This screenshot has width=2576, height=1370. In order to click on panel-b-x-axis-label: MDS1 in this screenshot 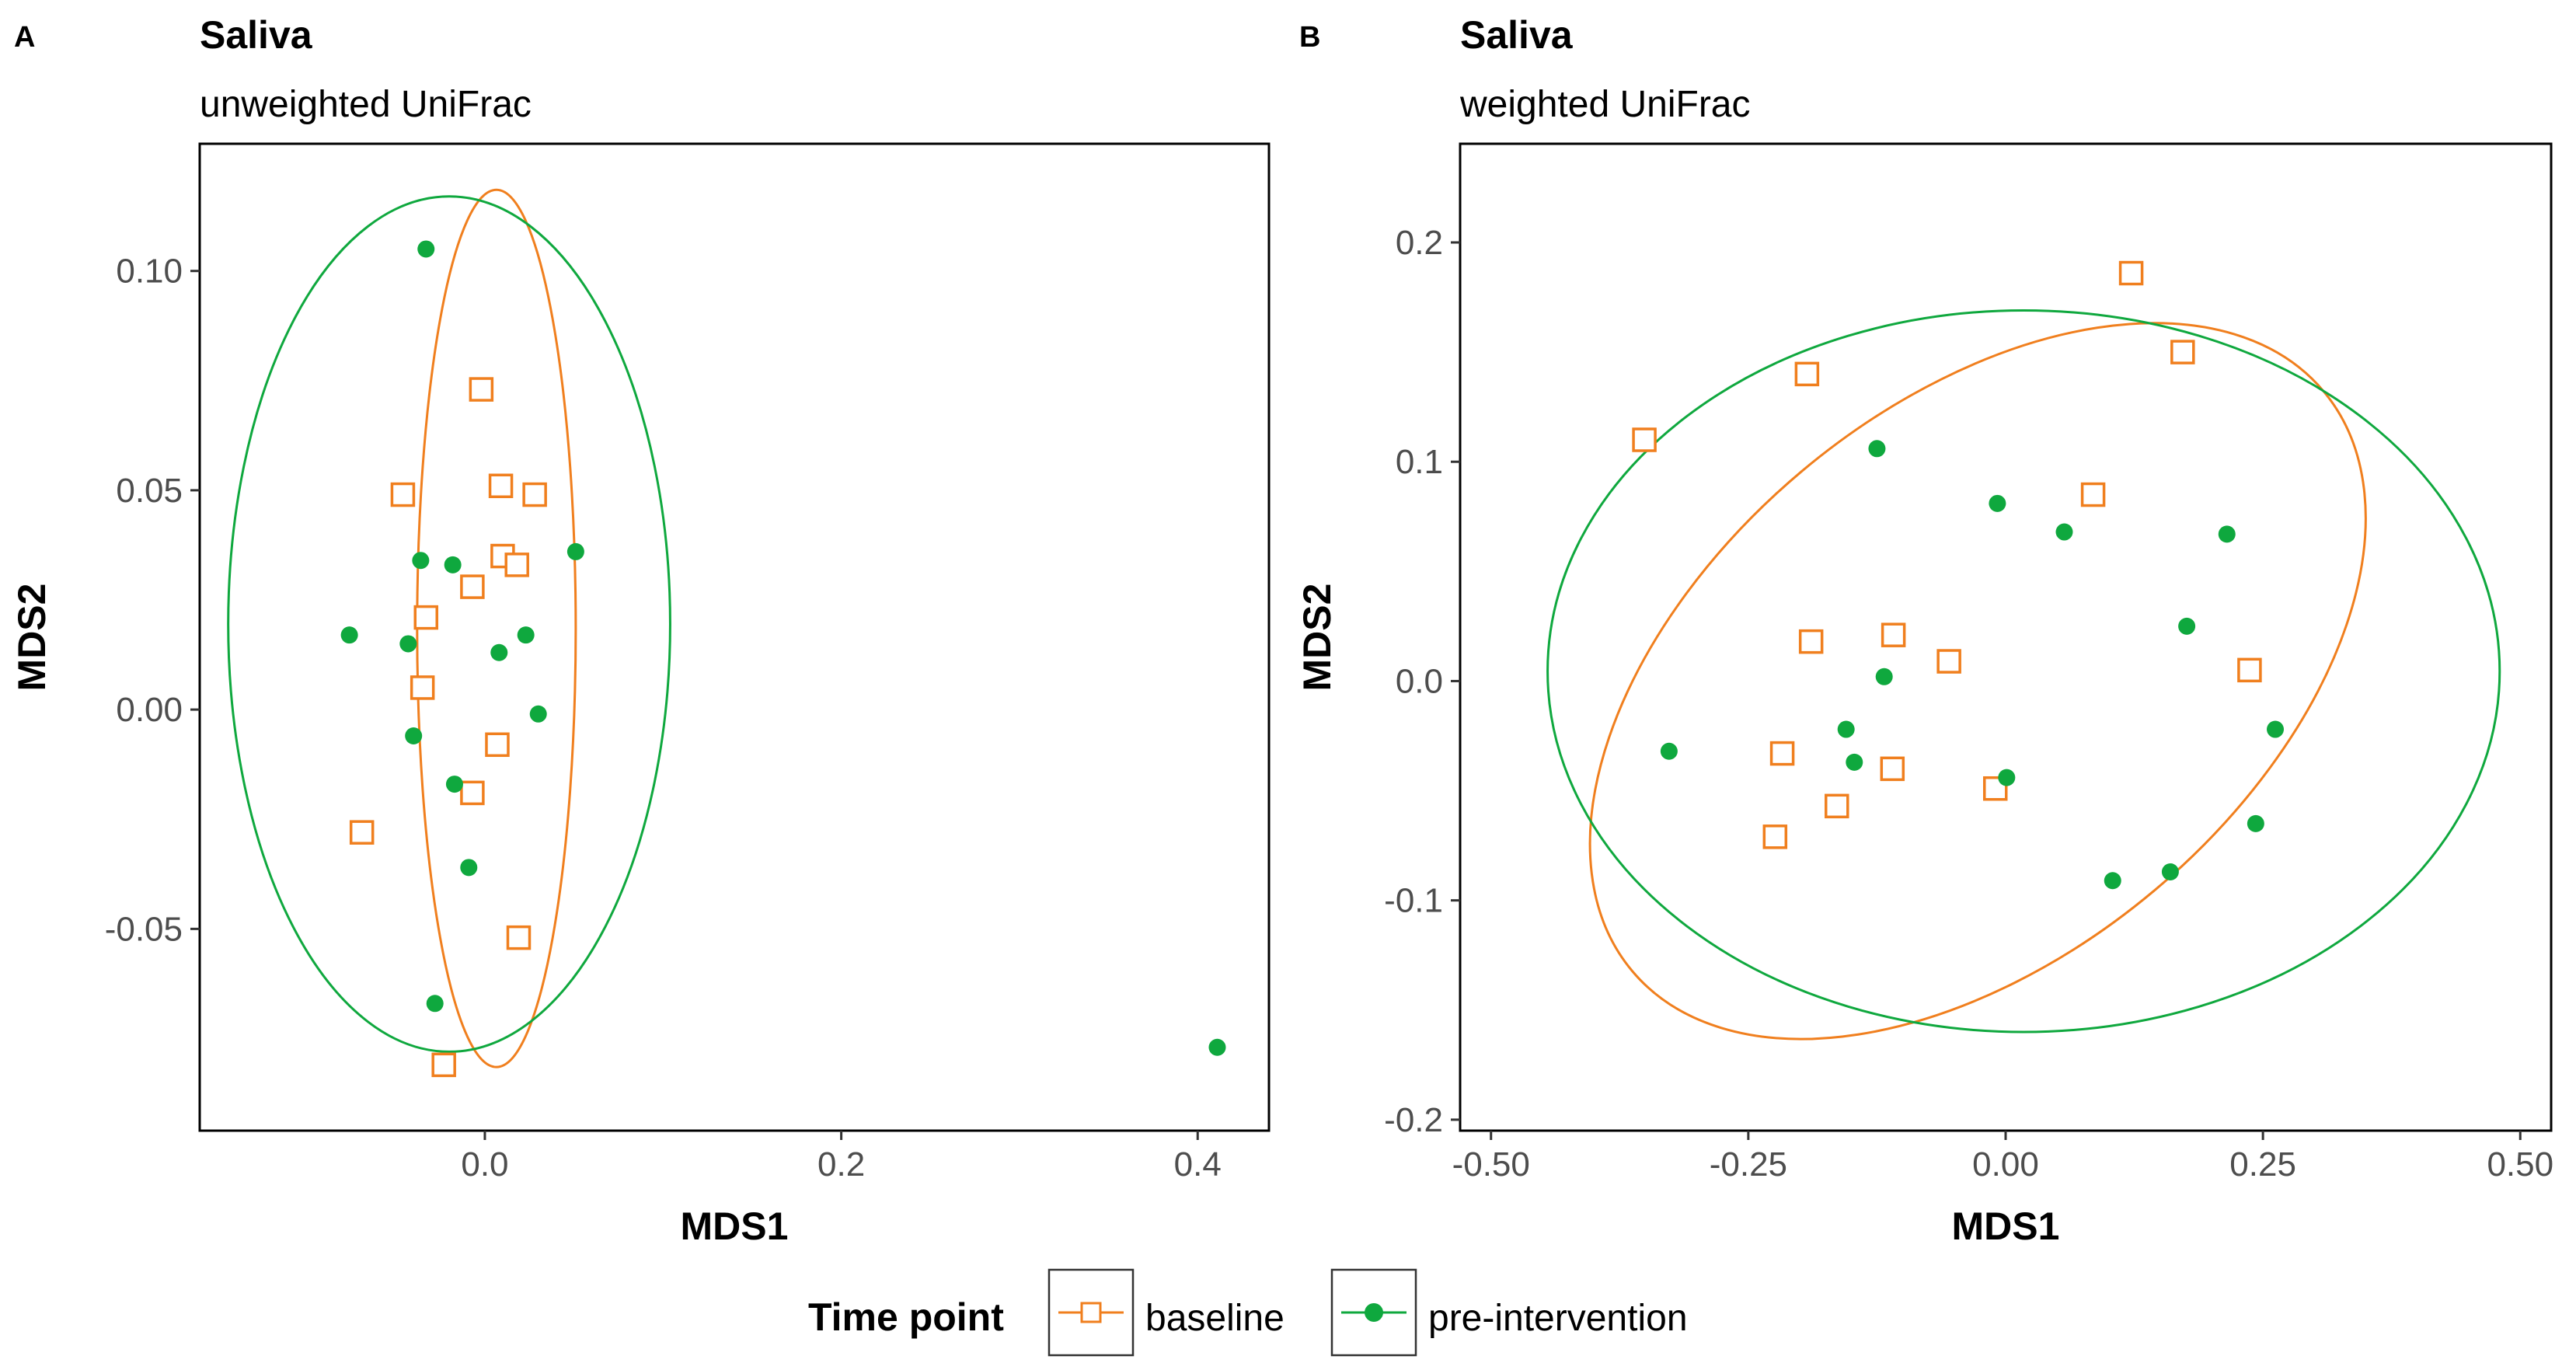, I will do `click(2006, 1226)`.